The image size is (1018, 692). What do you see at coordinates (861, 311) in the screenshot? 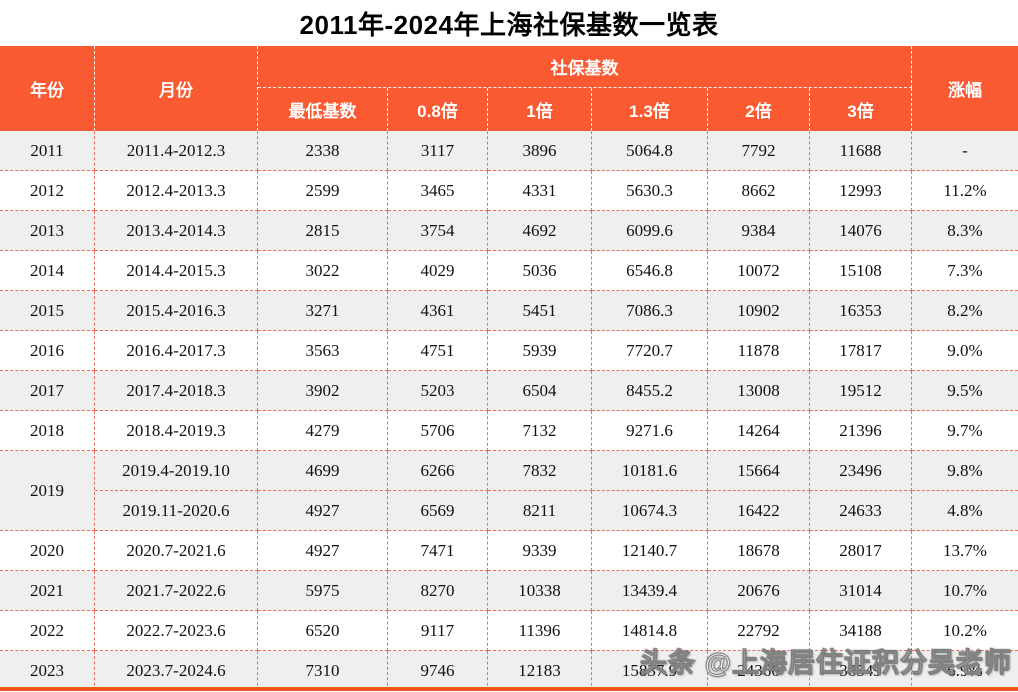
I see `base-value-cell: 16353` at bounding box center [861, 311].